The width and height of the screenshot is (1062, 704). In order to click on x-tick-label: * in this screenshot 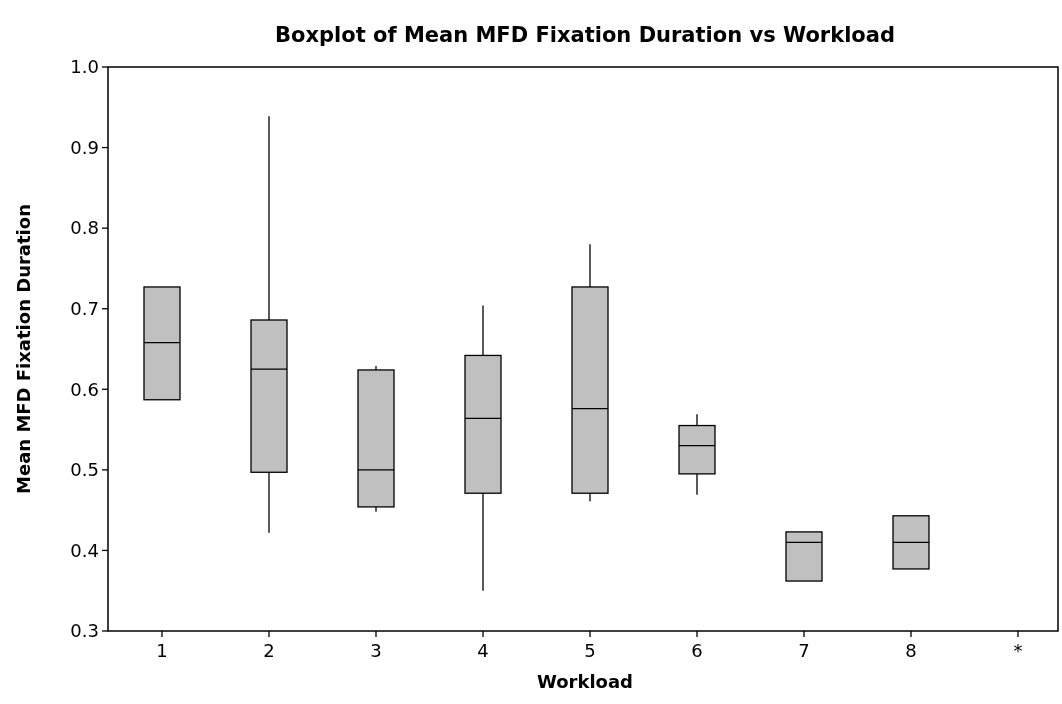, I will do `click(1018, 650)`.